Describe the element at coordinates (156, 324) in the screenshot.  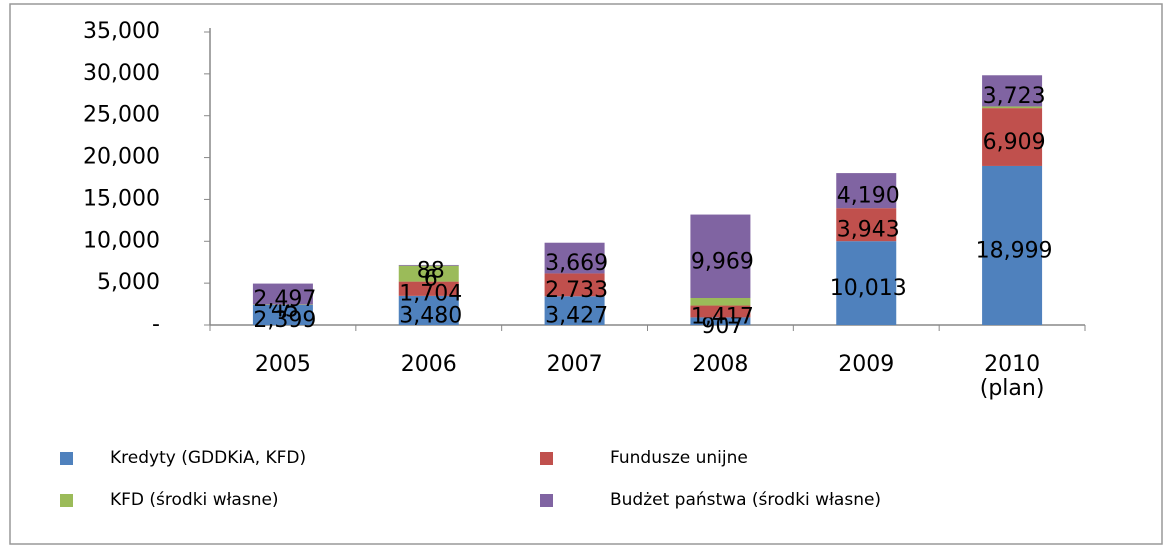
I see `y-tick-label: -` at that location.